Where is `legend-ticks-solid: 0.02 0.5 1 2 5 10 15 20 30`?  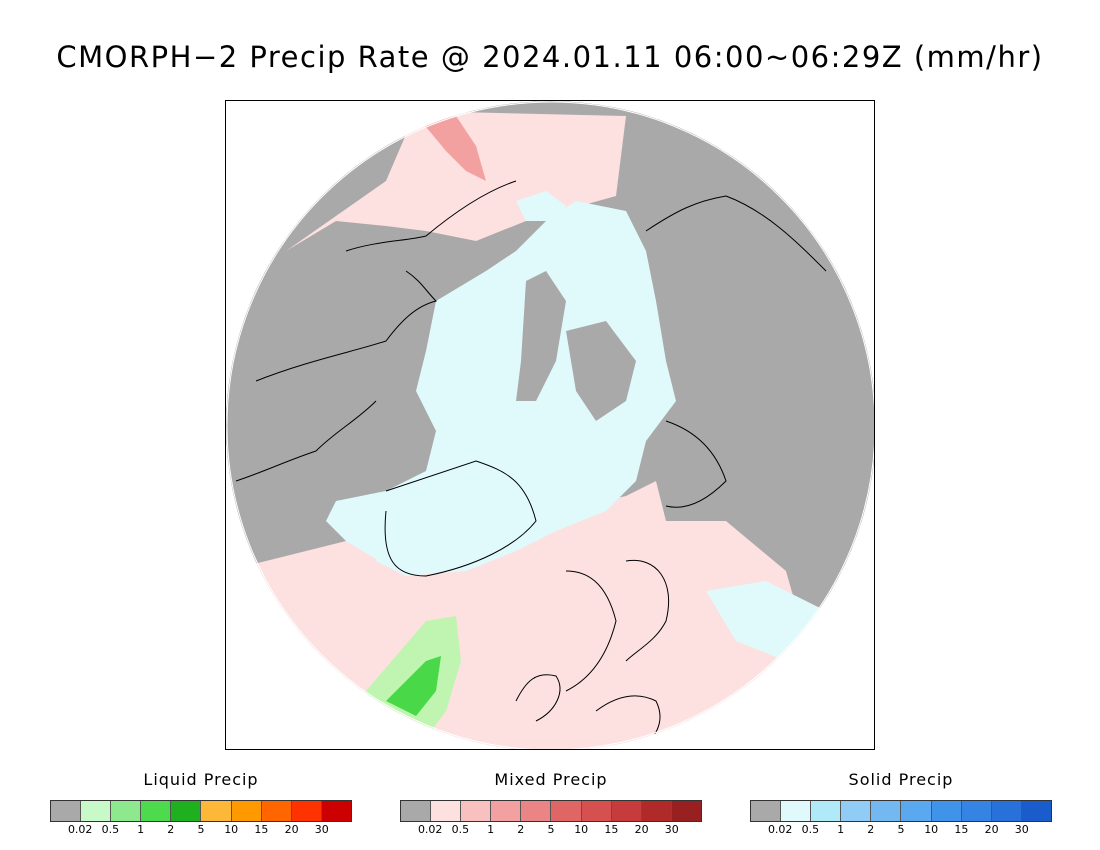
legend-ticks-solid: 0.02 0.5 1 2 5 10 15 20 30 is located at coordinates (901, 830).